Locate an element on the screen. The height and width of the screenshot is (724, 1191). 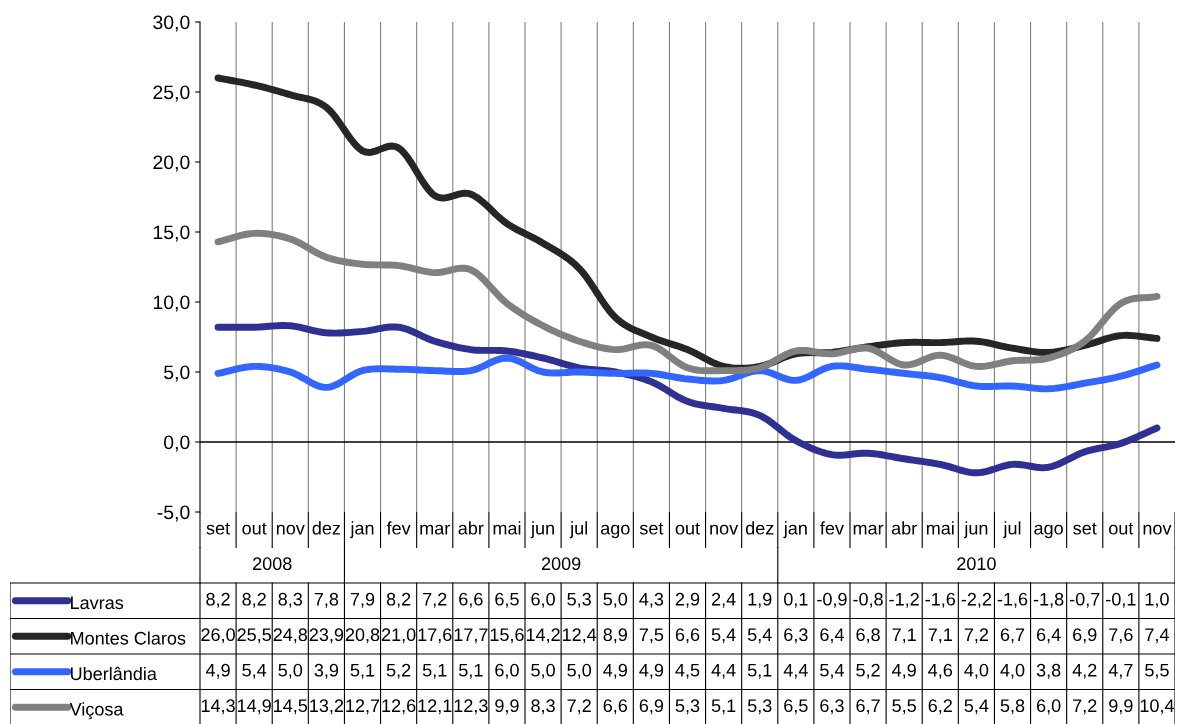
data-label: 8,3 is located at coordinates (290, 600).